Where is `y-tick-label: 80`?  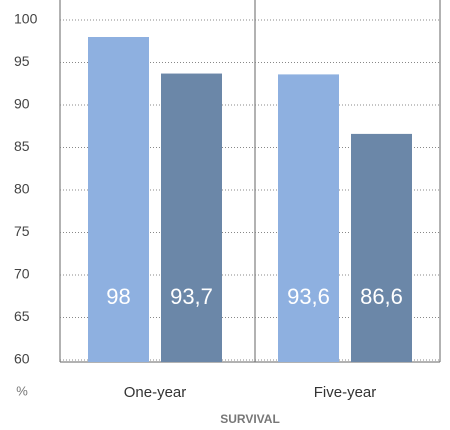
y-tick-label: 80 is located at coordinates (22, 189).